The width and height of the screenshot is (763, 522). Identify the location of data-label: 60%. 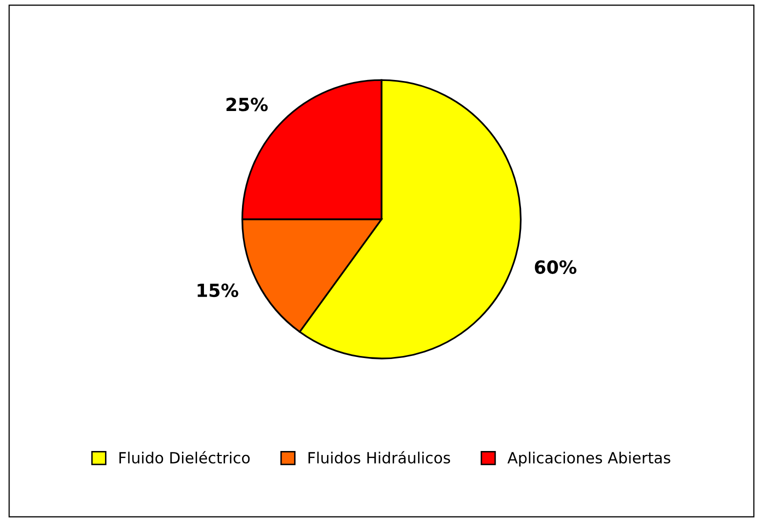
(555, 267).